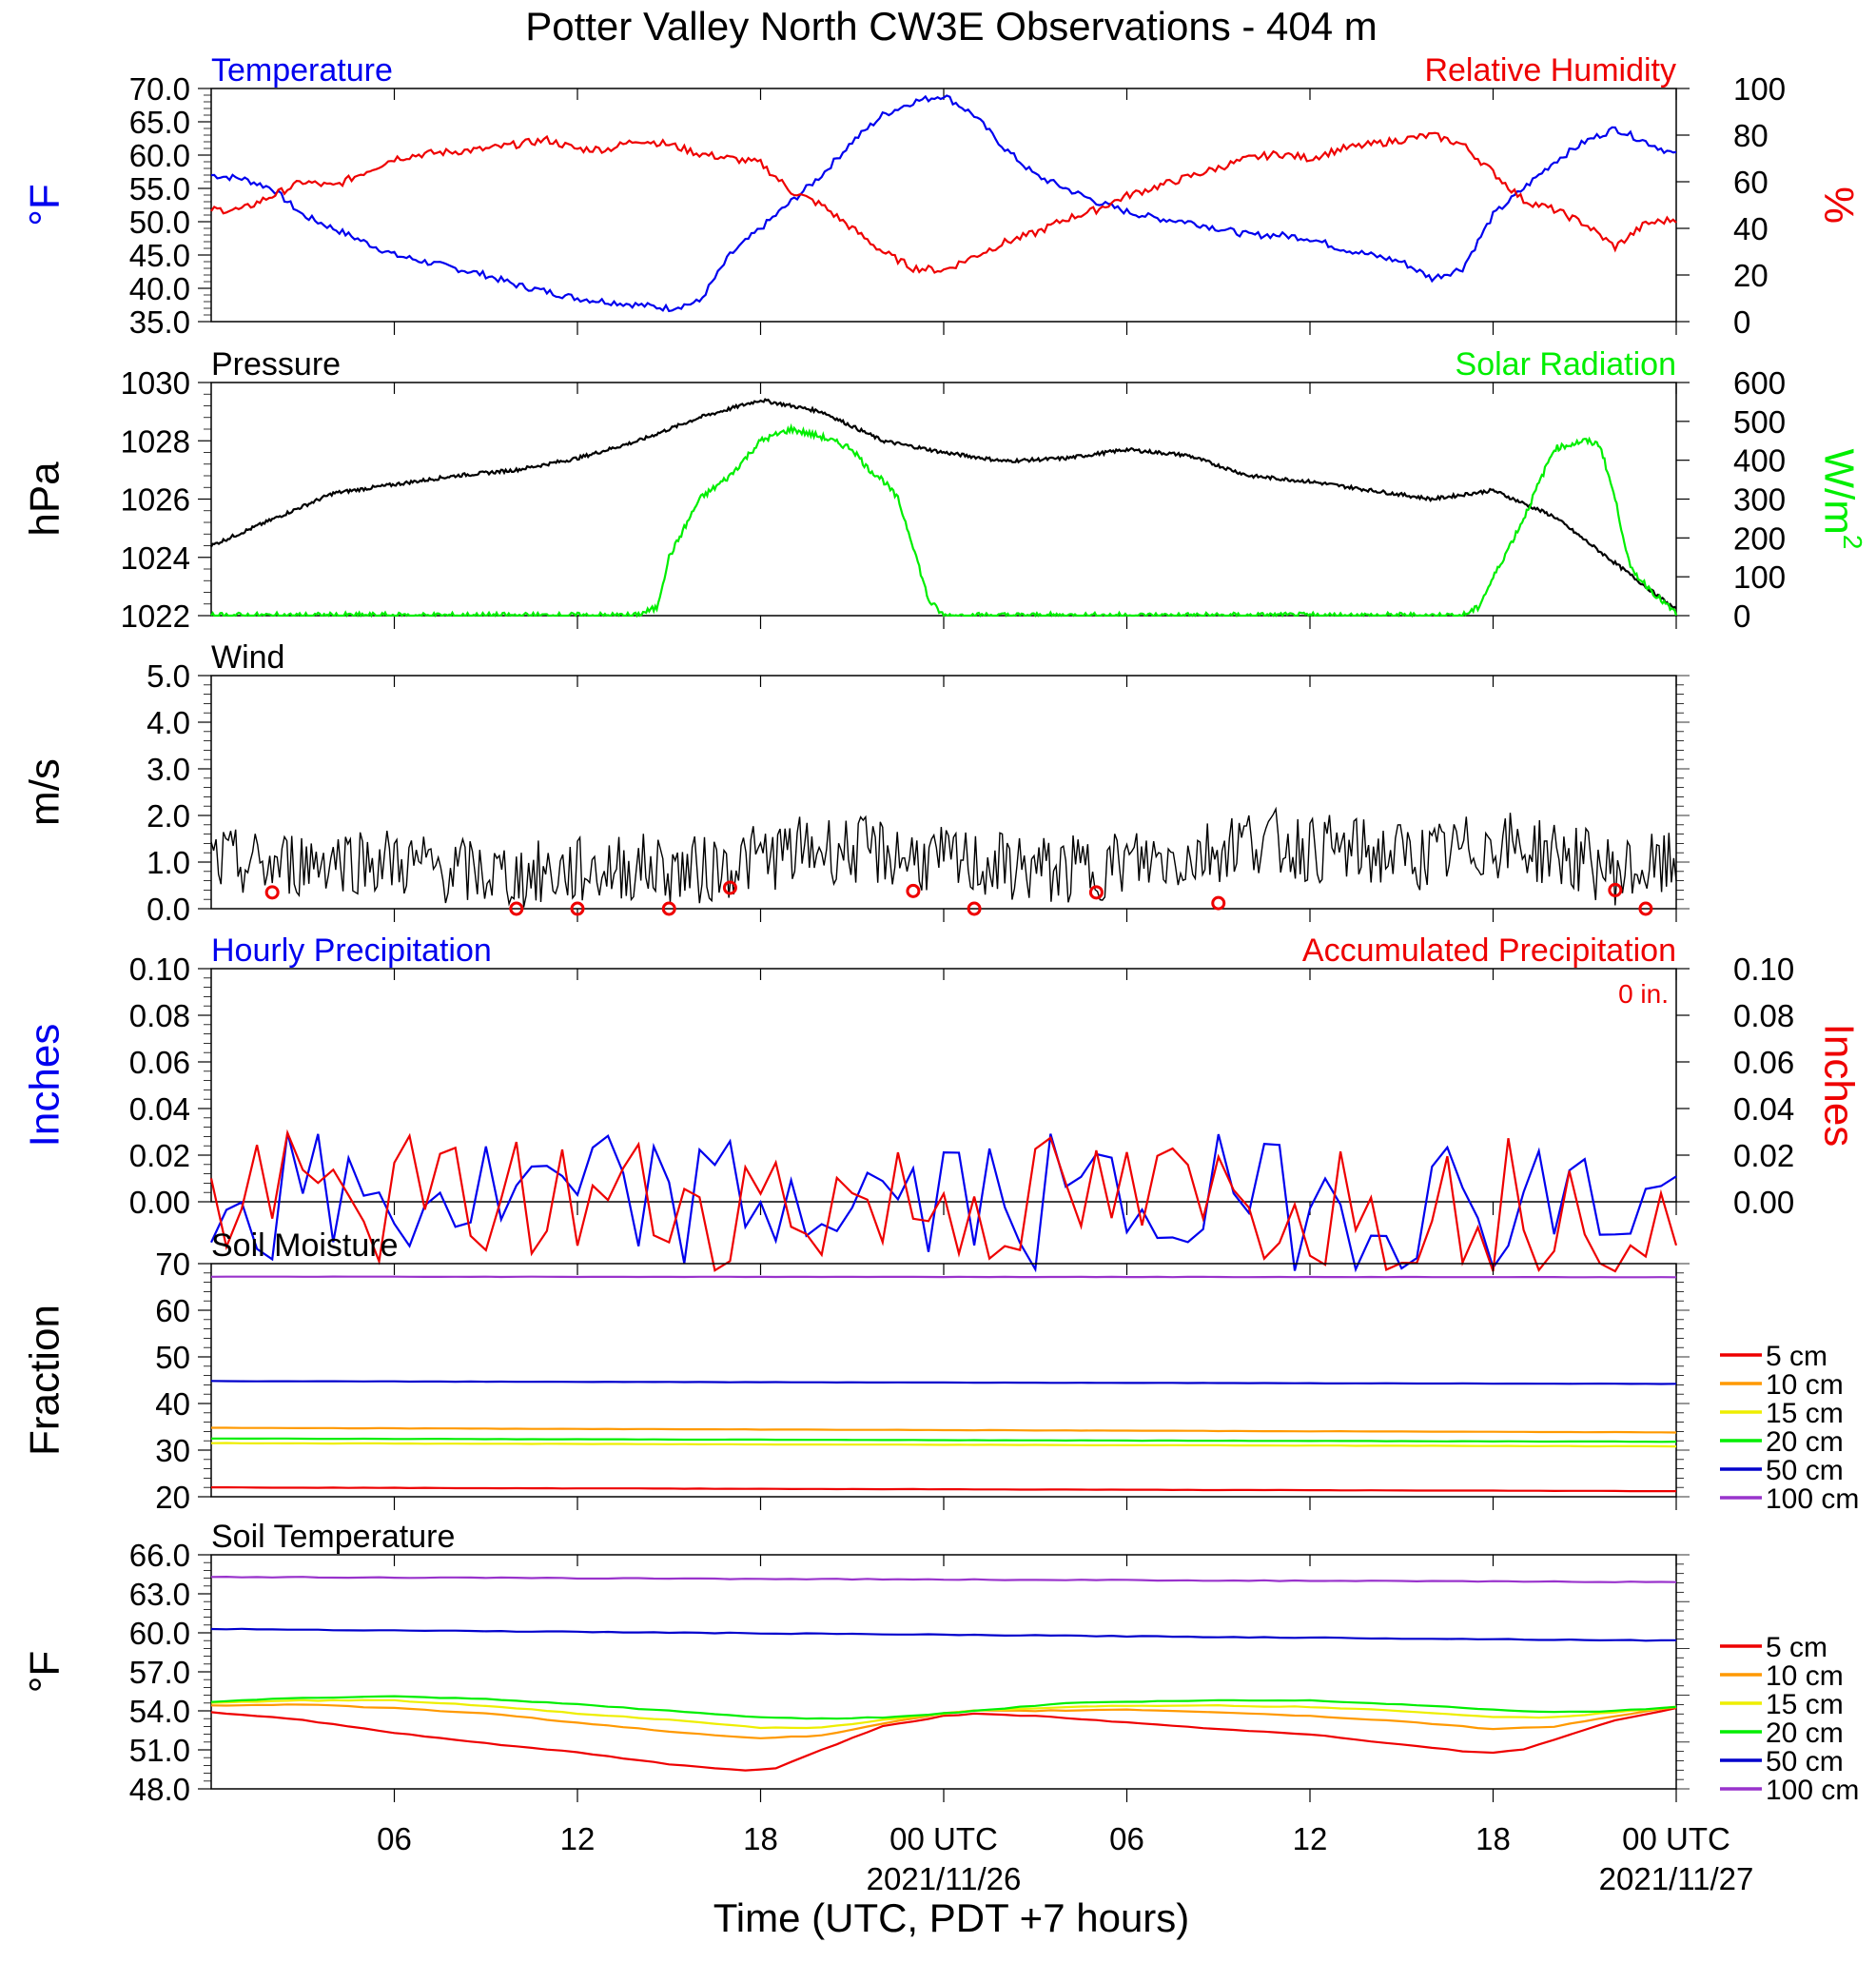 Image resolution: width=1876 pixels, height=1963 pixels. What do you see at coordinates (1759, 422) in the screenshot?
I see `y-tick-label-right: 500` at bounding box center [1759, 422].